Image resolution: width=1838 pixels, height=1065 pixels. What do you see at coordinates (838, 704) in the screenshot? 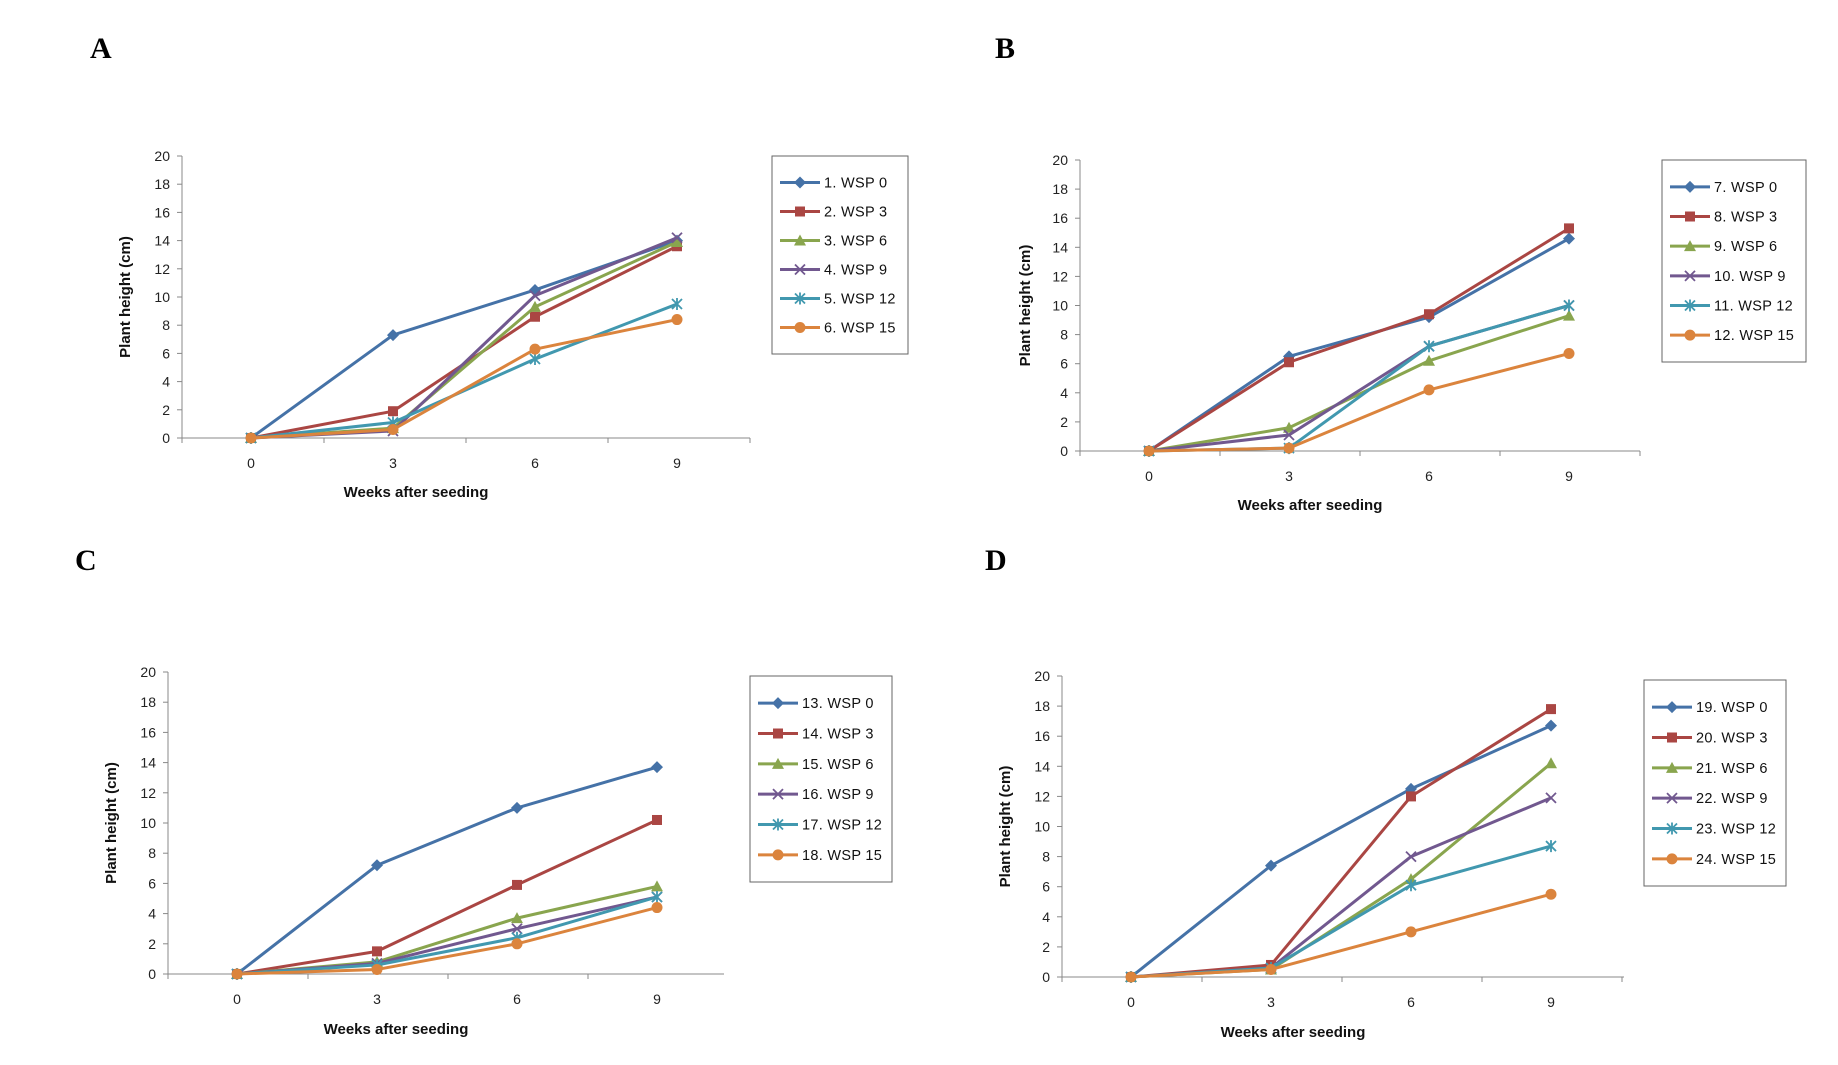
I see `legend-entry: 13. WSP 0` at bounding box center [838, 704].